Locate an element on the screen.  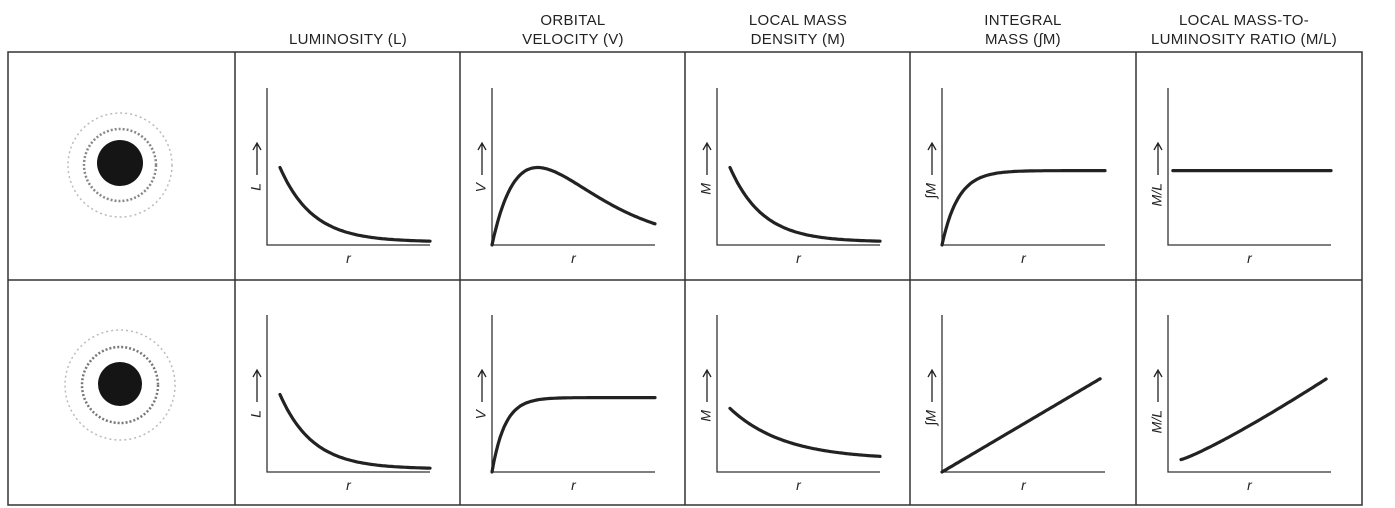
column-header: VELOCITY (V) is located at coordinates (573, 39).